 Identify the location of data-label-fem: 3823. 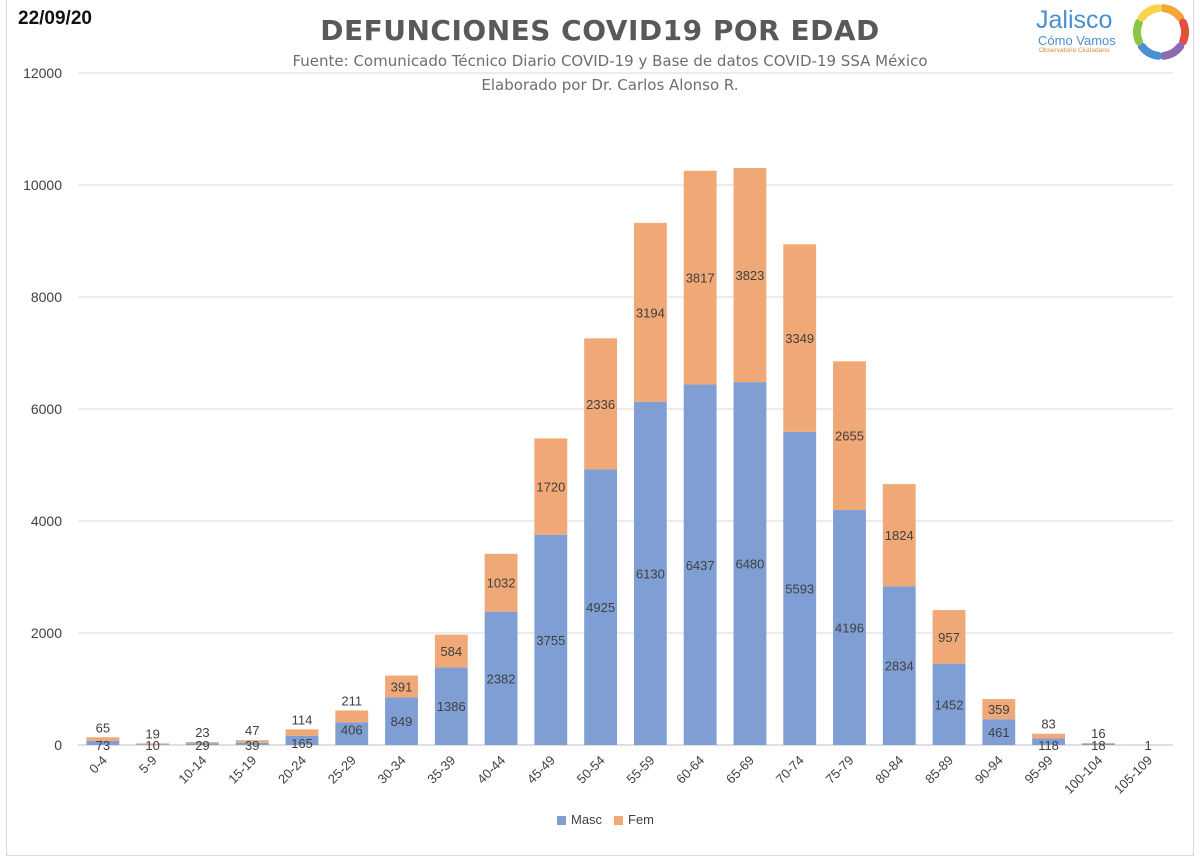
(749, 275).